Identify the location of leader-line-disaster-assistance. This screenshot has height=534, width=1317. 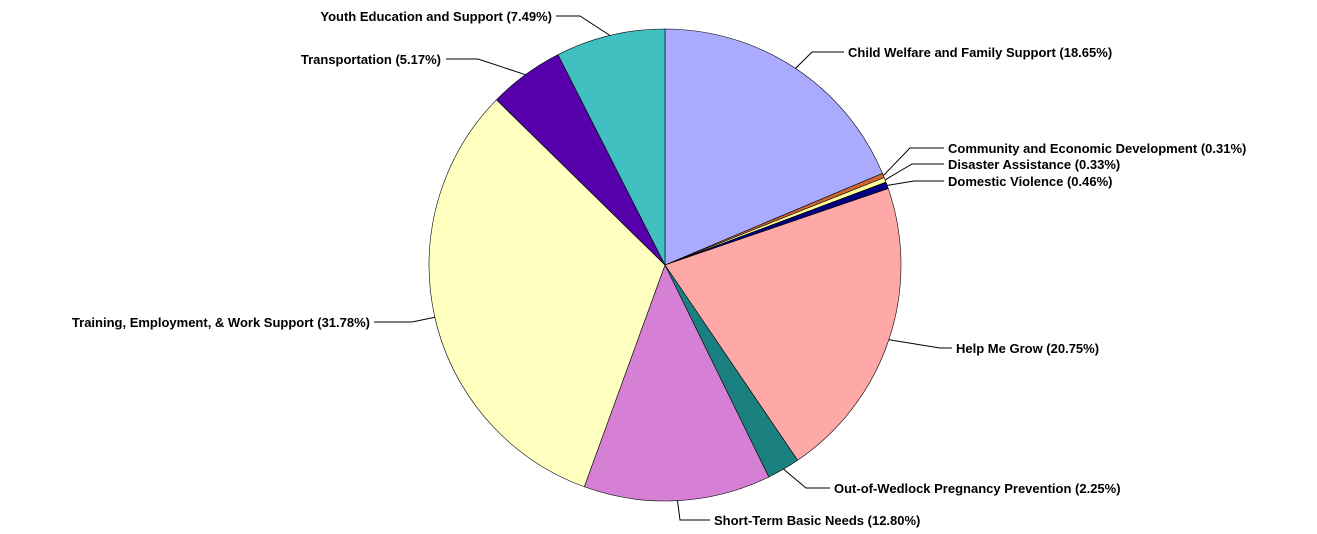
(914, 172).